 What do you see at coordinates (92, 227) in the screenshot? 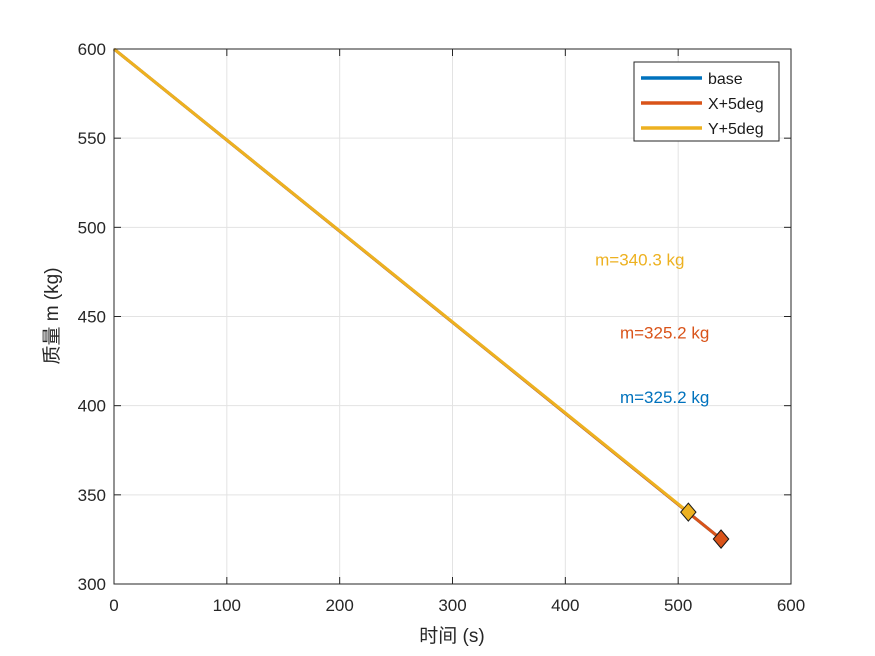
I see `y-tick-label: 500` at bounding box center [92, 227].